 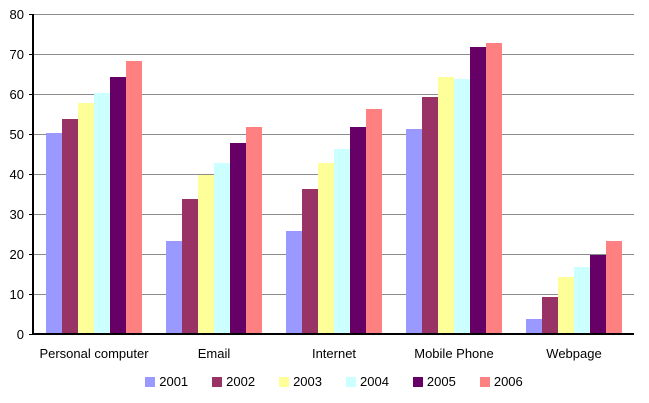 What do you see at coordinates (174, 381) in the screenshot?
I see `legend-label-2001: 2001` at bounding box center [174, 381].